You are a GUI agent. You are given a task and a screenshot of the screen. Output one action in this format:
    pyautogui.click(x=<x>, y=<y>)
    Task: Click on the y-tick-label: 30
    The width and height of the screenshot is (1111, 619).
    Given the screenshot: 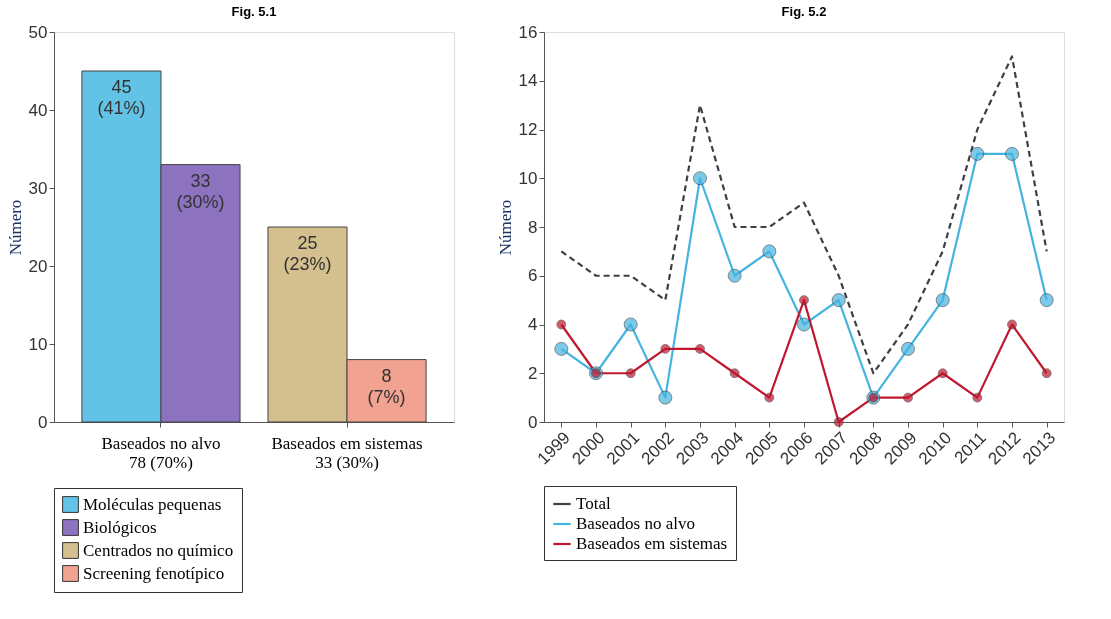 What is the action you would take?
    pyautogui.click(x=38, y=188)
    